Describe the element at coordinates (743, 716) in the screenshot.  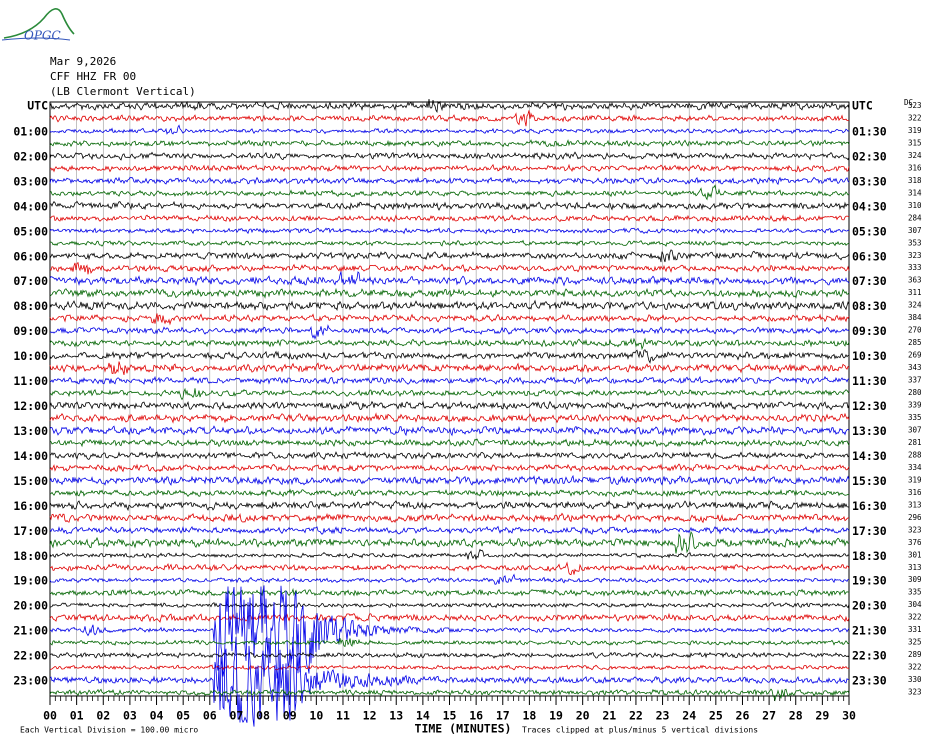
I see `x-tick-label: 26` at that location.